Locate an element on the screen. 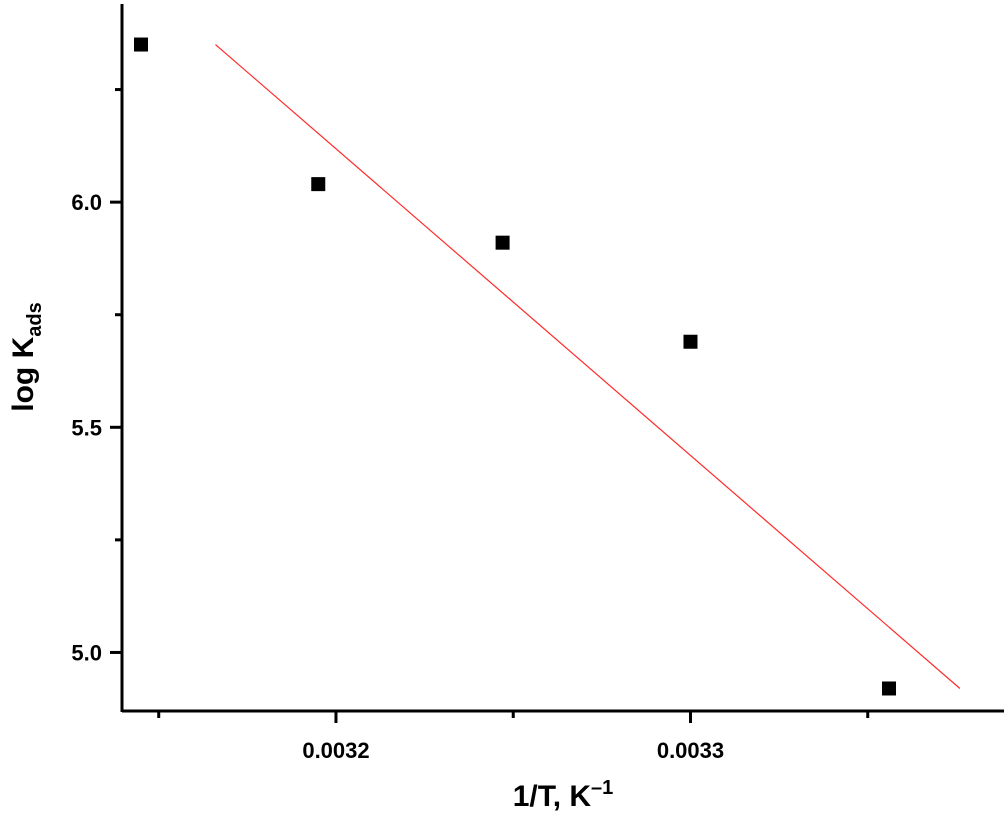  y-axis-title-main: log K is located at coordinates (23, 373).